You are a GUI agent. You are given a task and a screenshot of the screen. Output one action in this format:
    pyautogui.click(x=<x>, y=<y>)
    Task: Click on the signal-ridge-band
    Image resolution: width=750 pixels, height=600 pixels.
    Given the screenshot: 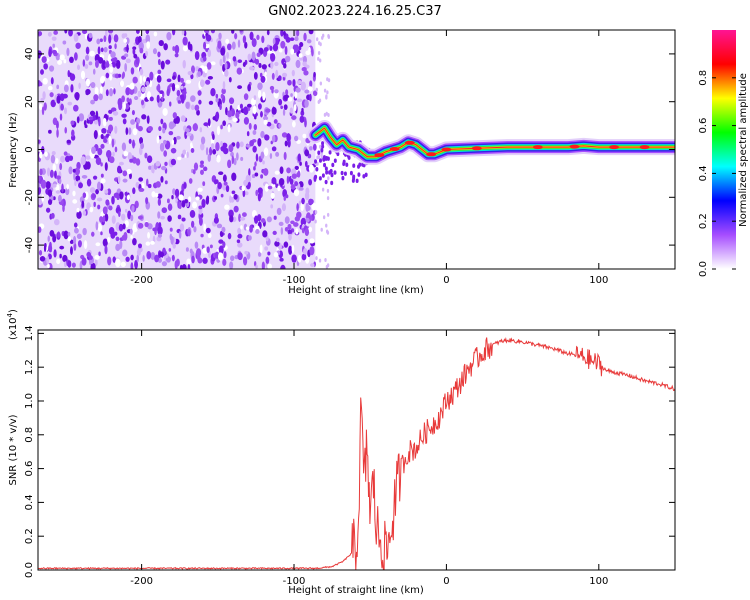 What is the action you would take?
    pyautogui.click(x=494, y=142)
    